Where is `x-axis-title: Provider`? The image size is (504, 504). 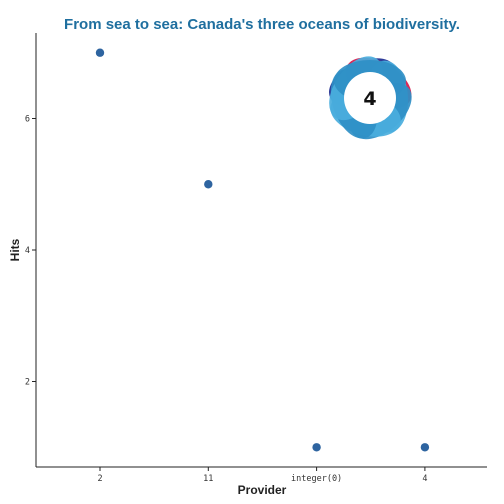 x-axis-title: Provider is located at coordinates (262, 490).